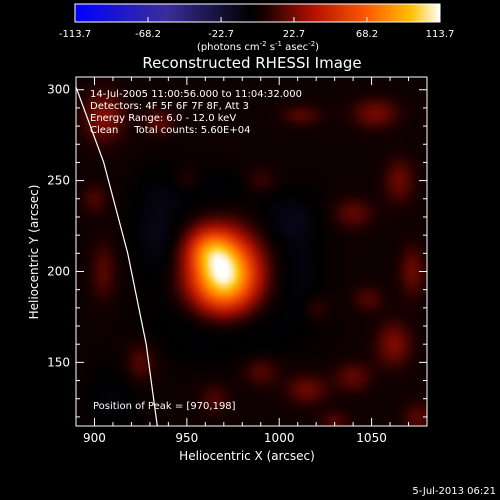  I want to click on colorbar-tick-label: 22.7, so click(294, 34).